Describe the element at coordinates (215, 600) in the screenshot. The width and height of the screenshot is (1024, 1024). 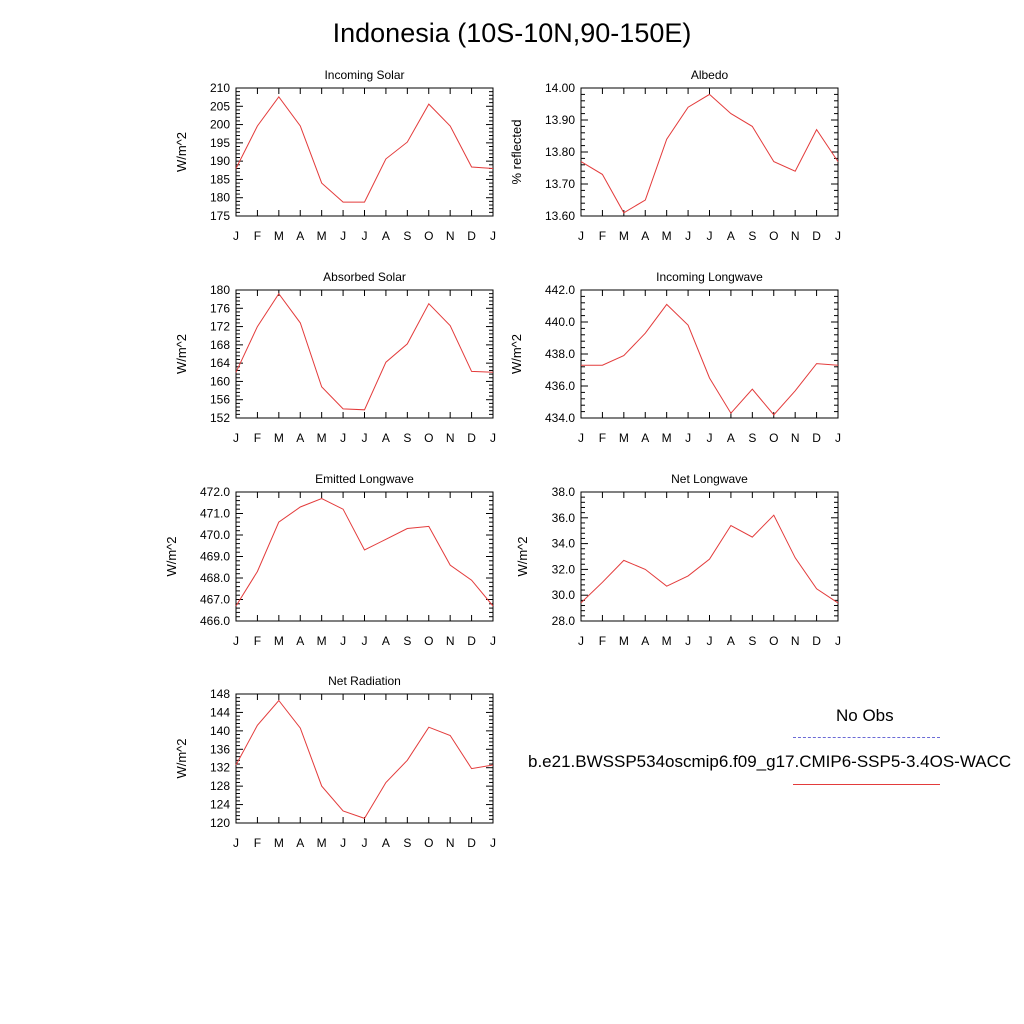
I see `y-tick-label: 467.0` at that location.